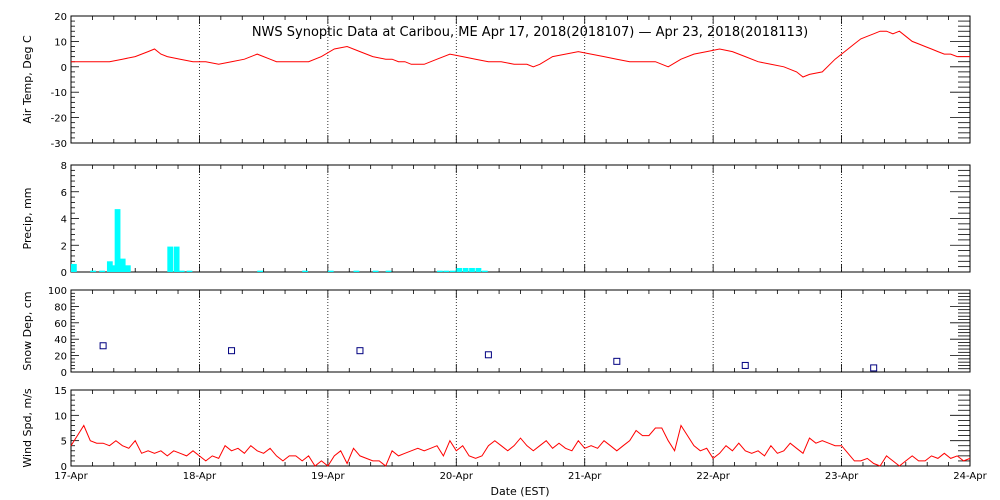 This screenshot has width=1000, height=500. I want to click on wind-speed-y-axis-label: Wind Spd, m/s, so click(27, 428).